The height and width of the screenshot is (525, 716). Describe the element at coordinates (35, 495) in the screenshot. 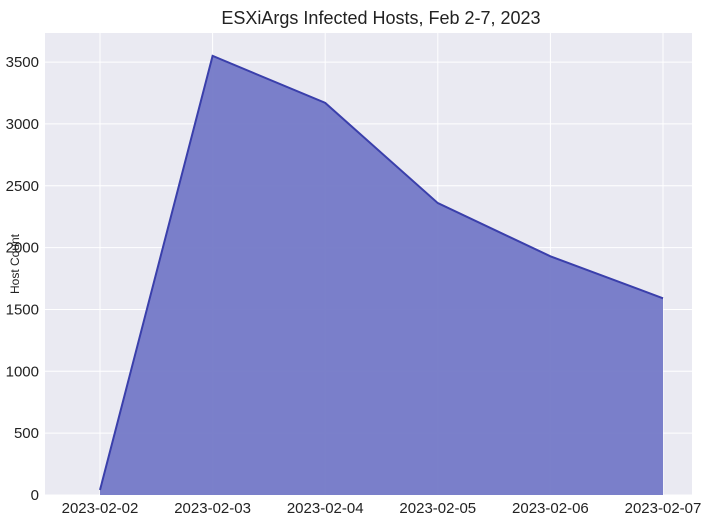

I see `y-tick-label: 0` at that location.